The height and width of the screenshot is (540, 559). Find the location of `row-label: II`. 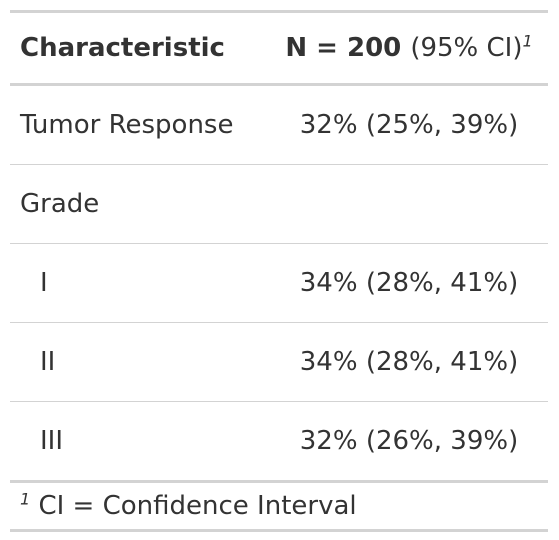

row-label: II is located at coordinates (140, 362).